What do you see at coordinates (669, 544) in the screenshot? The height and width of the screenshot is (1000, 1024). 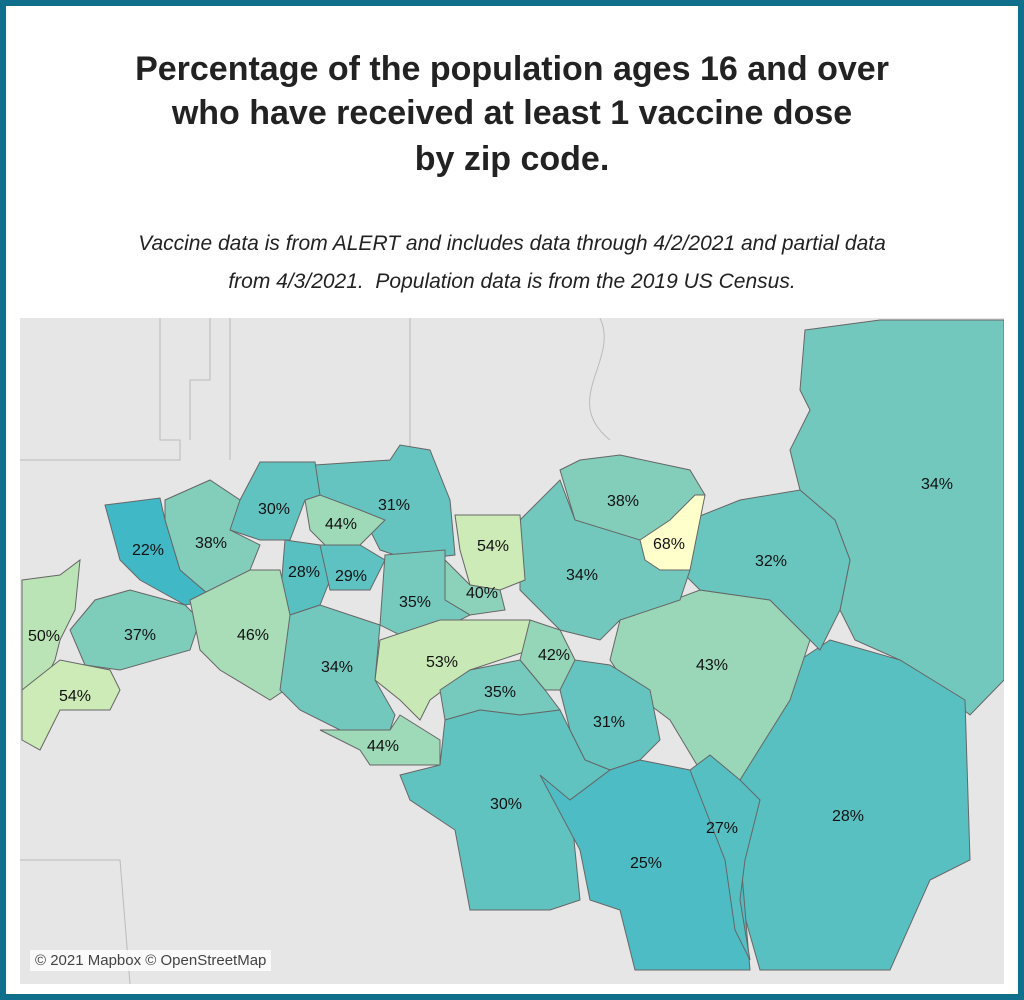 I see `region-label: 68%` at bounding box center [669, 544].